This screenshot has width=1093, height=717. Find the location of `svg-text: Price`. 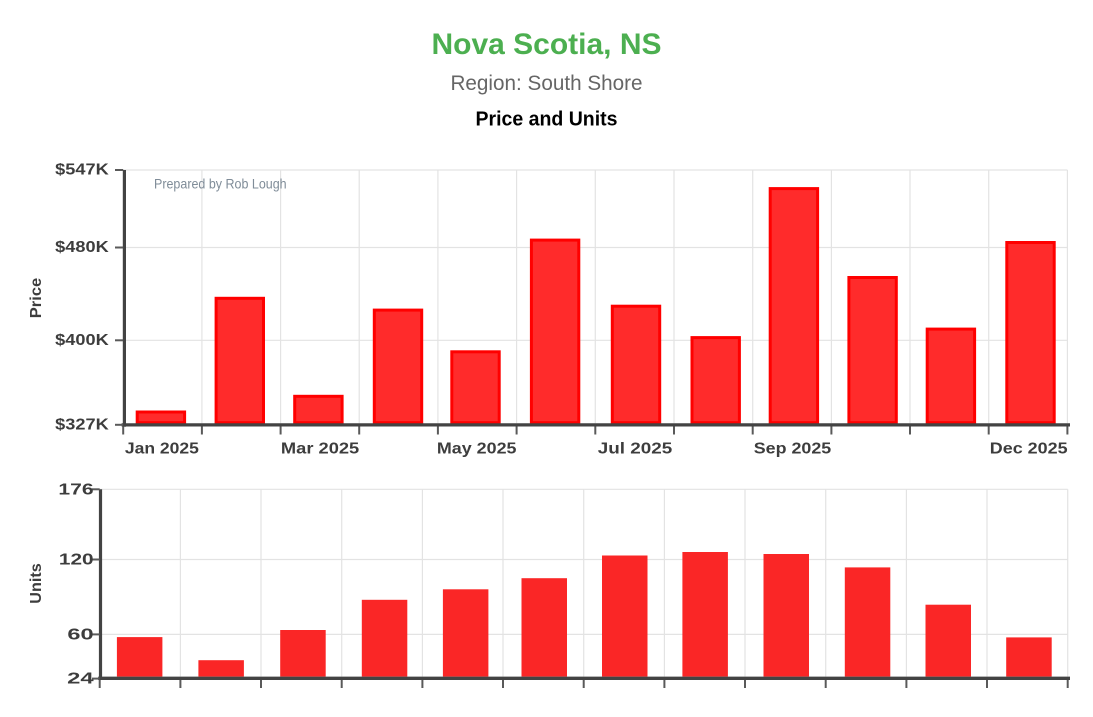

svg-text: Price is located at coordinates (36, 298).